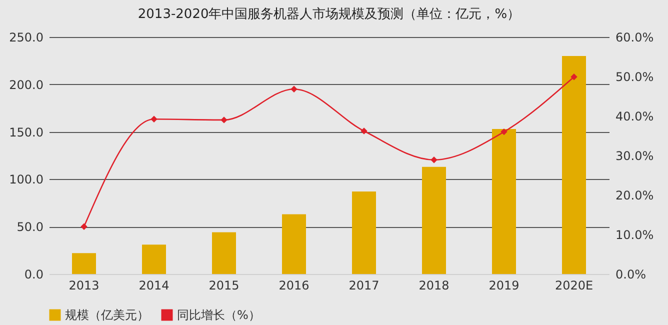 The height and width of the screenshot is (325, 668). I want to click on y2-tick-label: 0.0%, so click(631, 275).